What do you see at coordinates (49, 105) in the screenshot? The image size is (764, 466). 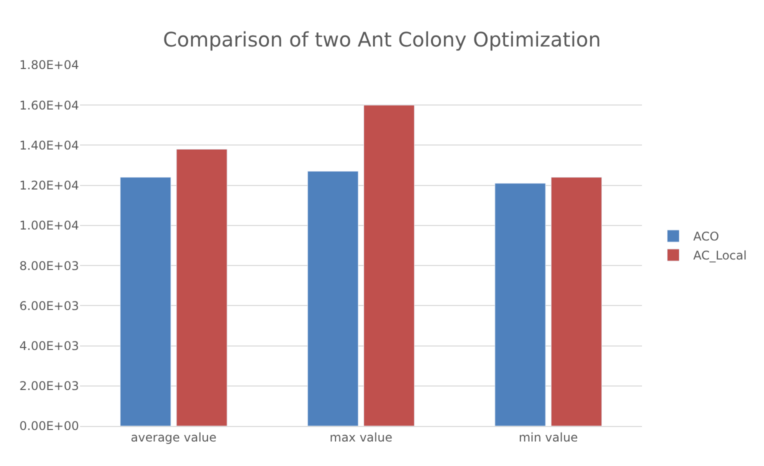 I see `y-tick-label: 1.60E+04` at bounding box center [49, 105].